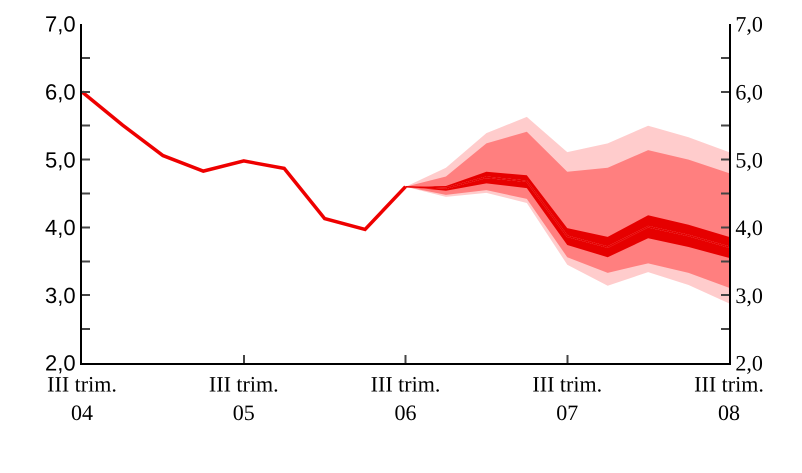 The width and height of the screenshot is (802, 473). I want to click on y2-tick-label: 5,0, so click(749, 159).